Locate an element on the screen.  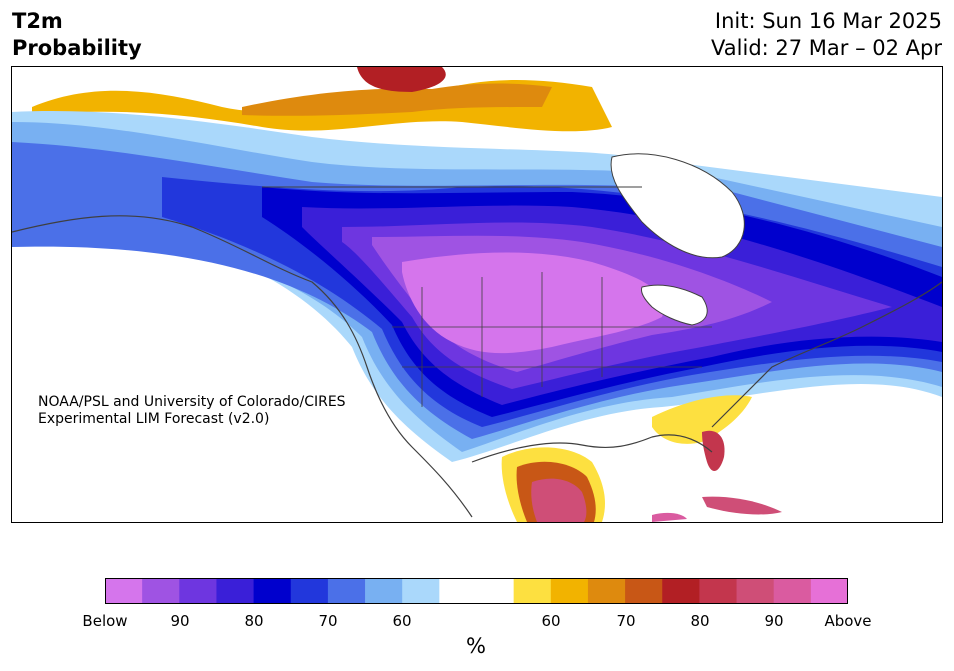
great-lakes is located at coordinates (674, 305).